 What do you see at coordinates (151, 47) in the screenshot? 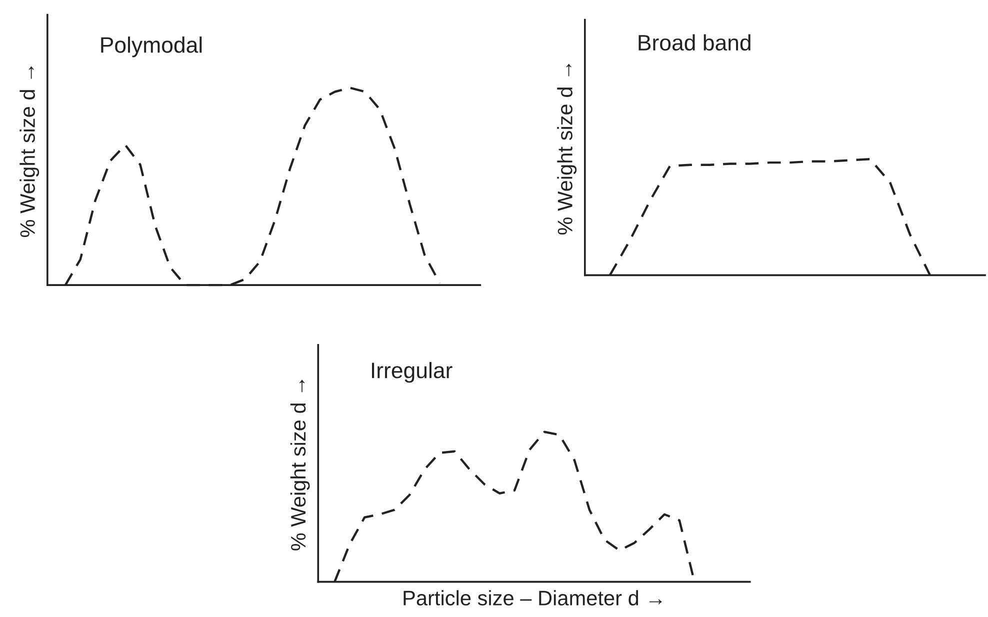
I see `chart-title: Polymodal` at bounding box center [151, 47].